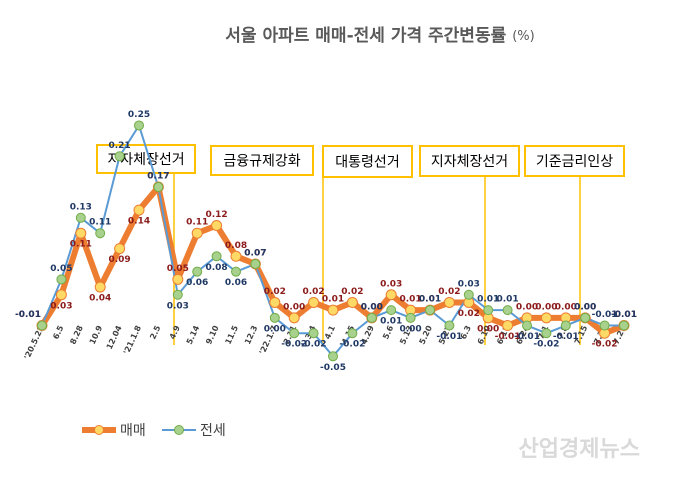  Describe the element at coordinates (333, 368) in the screenshot. I see `value-label: -0.05` at that location.